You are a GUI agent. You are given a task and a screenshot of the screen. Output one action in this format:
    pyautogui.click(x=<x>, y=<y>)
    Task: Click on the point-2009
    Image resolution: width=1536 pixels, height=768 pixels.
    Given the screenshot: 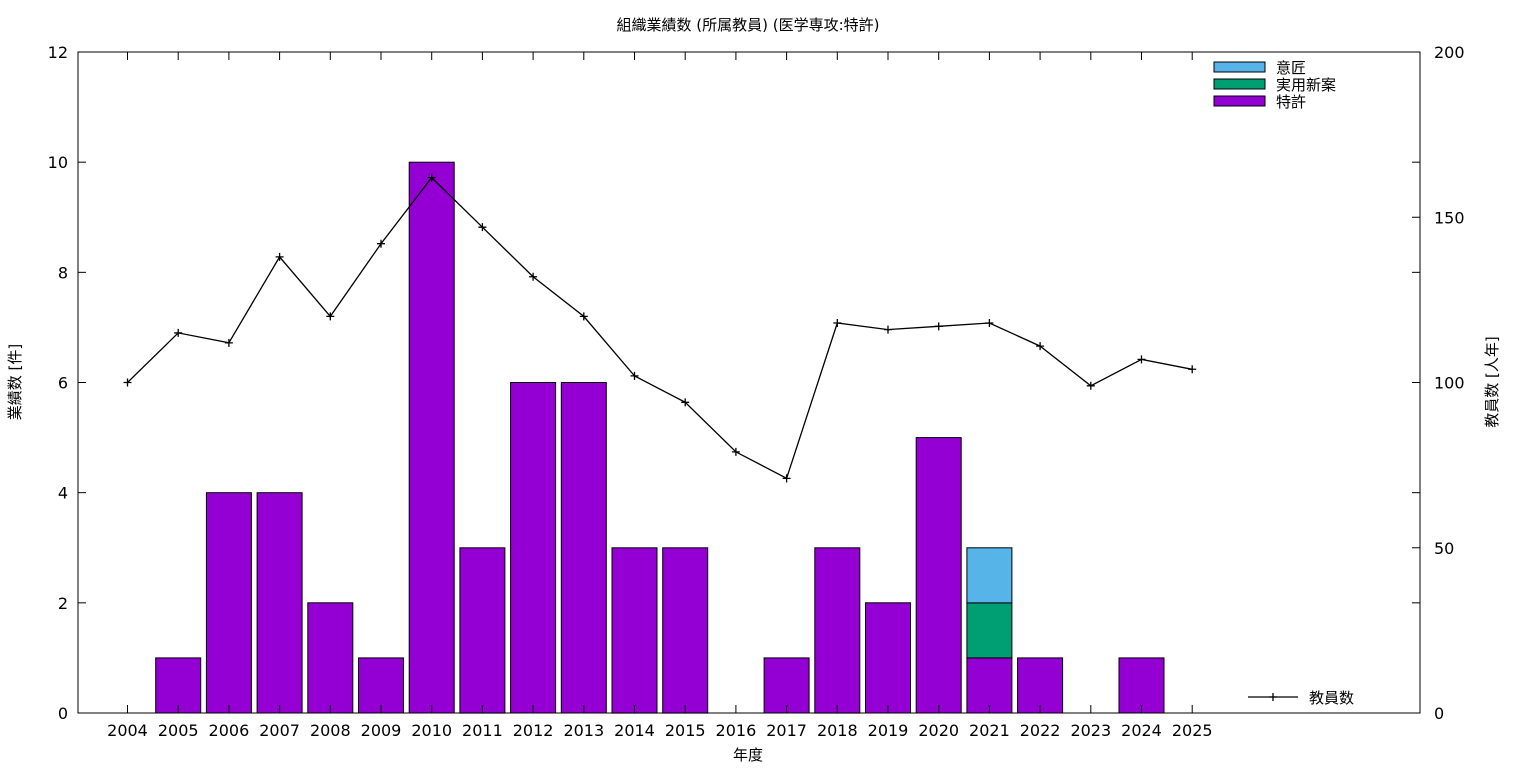 What is the action you would take?
    pyautogui.click(x=381, y=243)
    